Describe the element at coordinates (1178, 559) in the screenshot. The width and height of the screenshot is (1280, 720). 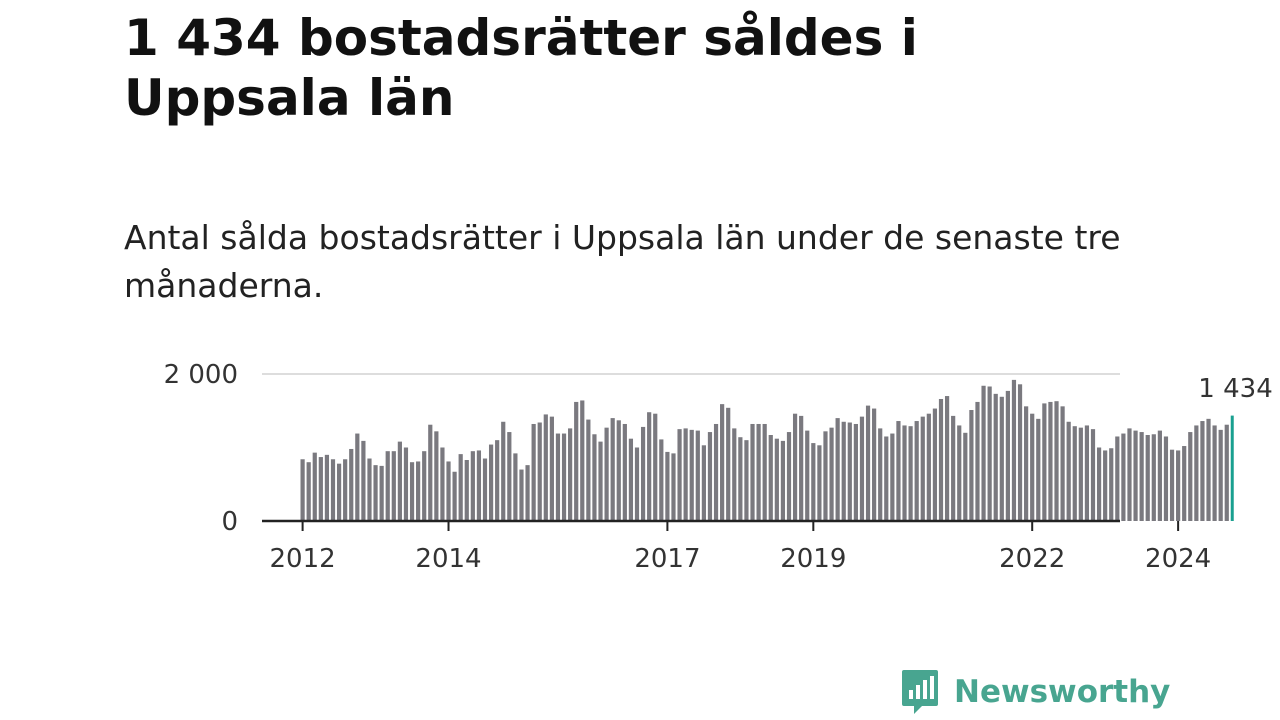
I see `x-tick-label: 2024` at that location.